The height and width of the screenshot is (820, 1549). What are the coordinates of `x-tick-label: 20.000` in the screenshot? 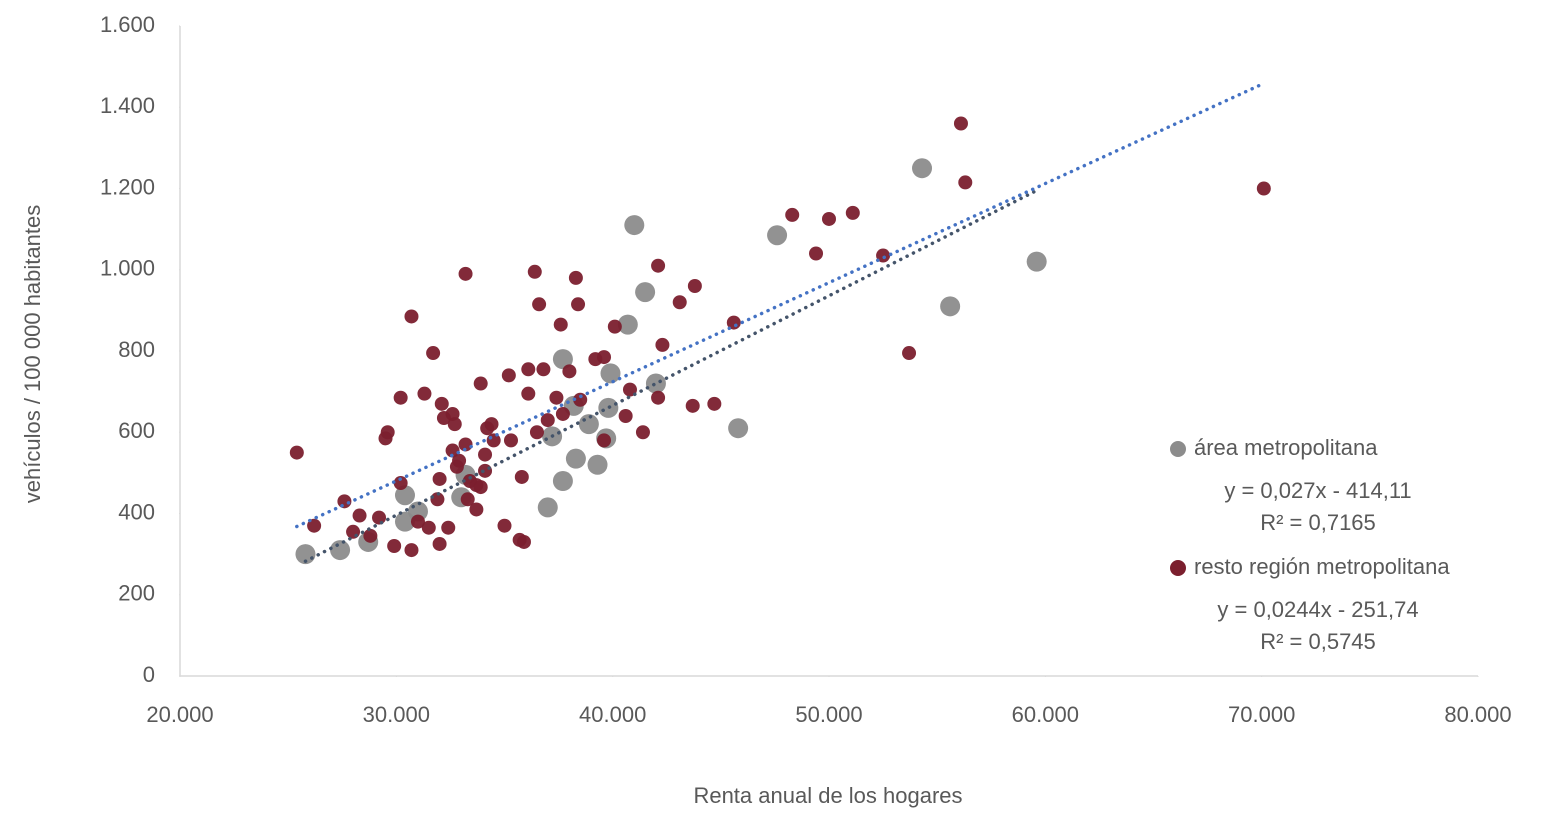 It's located at (179, 714).